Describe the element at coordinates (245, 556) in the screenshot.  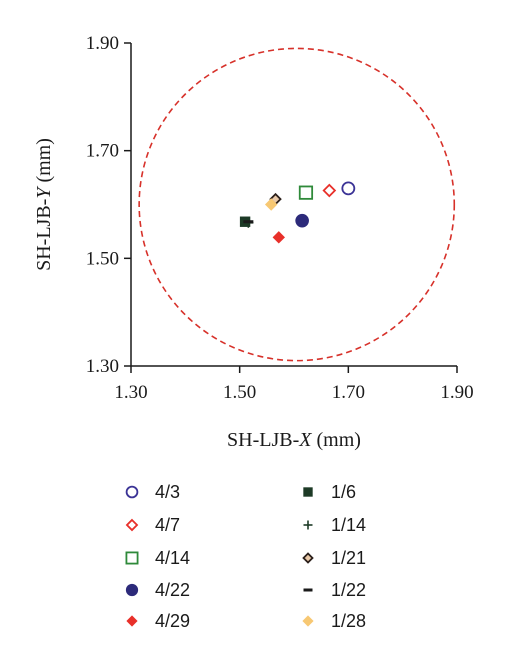
I see `legend: 4/3 4/7 4/14 4/22 4/29 1/6 1/14 1/21 1/22 1/28` at that location.